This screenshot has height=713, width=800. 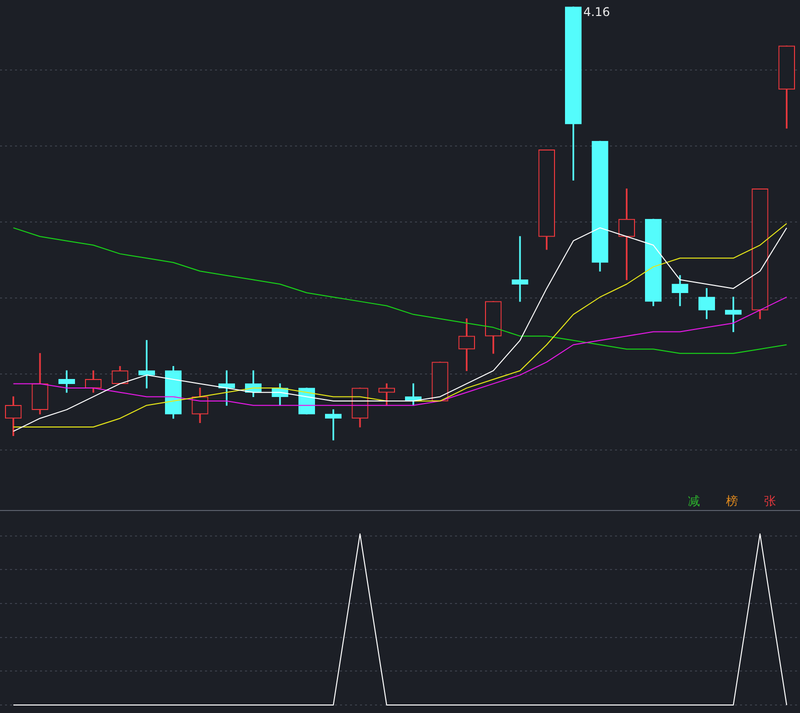 I want to click on annotation: 4.16, so click(x=596, y=12).